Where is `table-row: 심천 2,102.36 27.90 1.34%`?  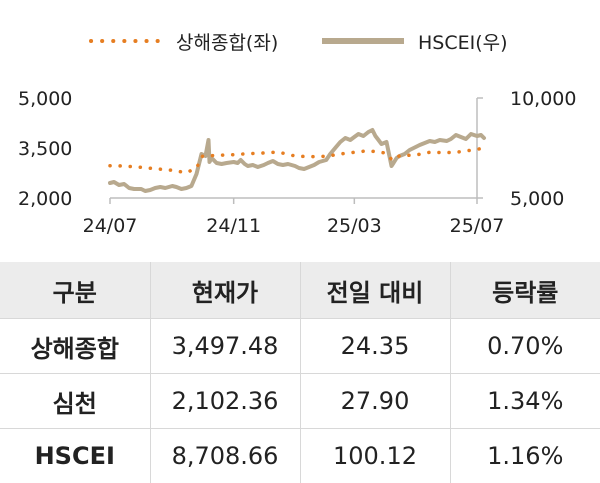 table-row: 심천 2,102.36 27.90 1.34% is located at coordinates (300, 401).